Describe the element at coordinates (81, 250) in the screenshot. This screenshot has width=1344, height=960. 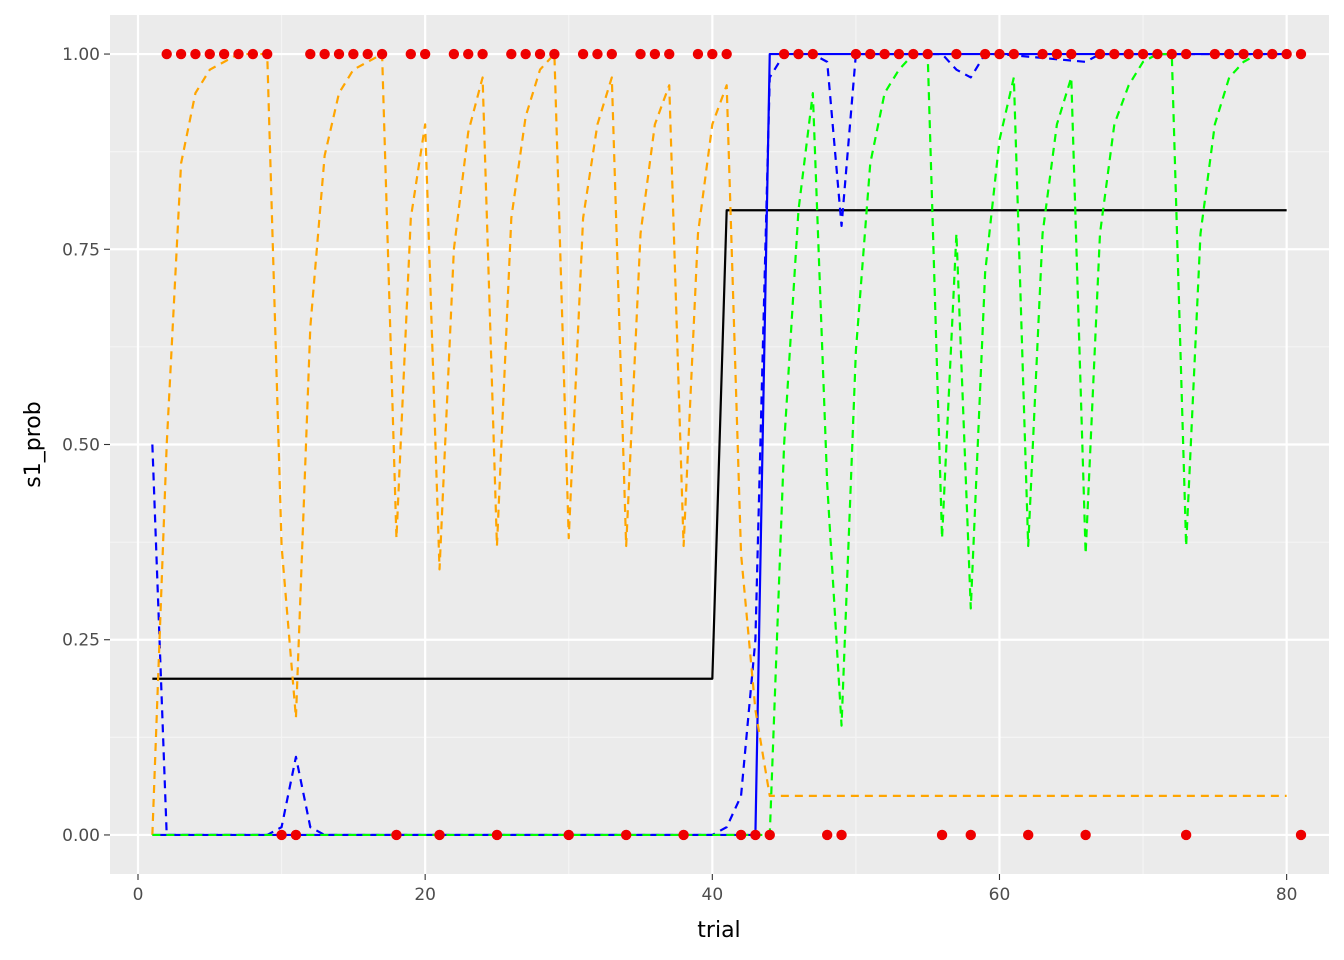
I see `y-tick-label: 0.75` at that location.